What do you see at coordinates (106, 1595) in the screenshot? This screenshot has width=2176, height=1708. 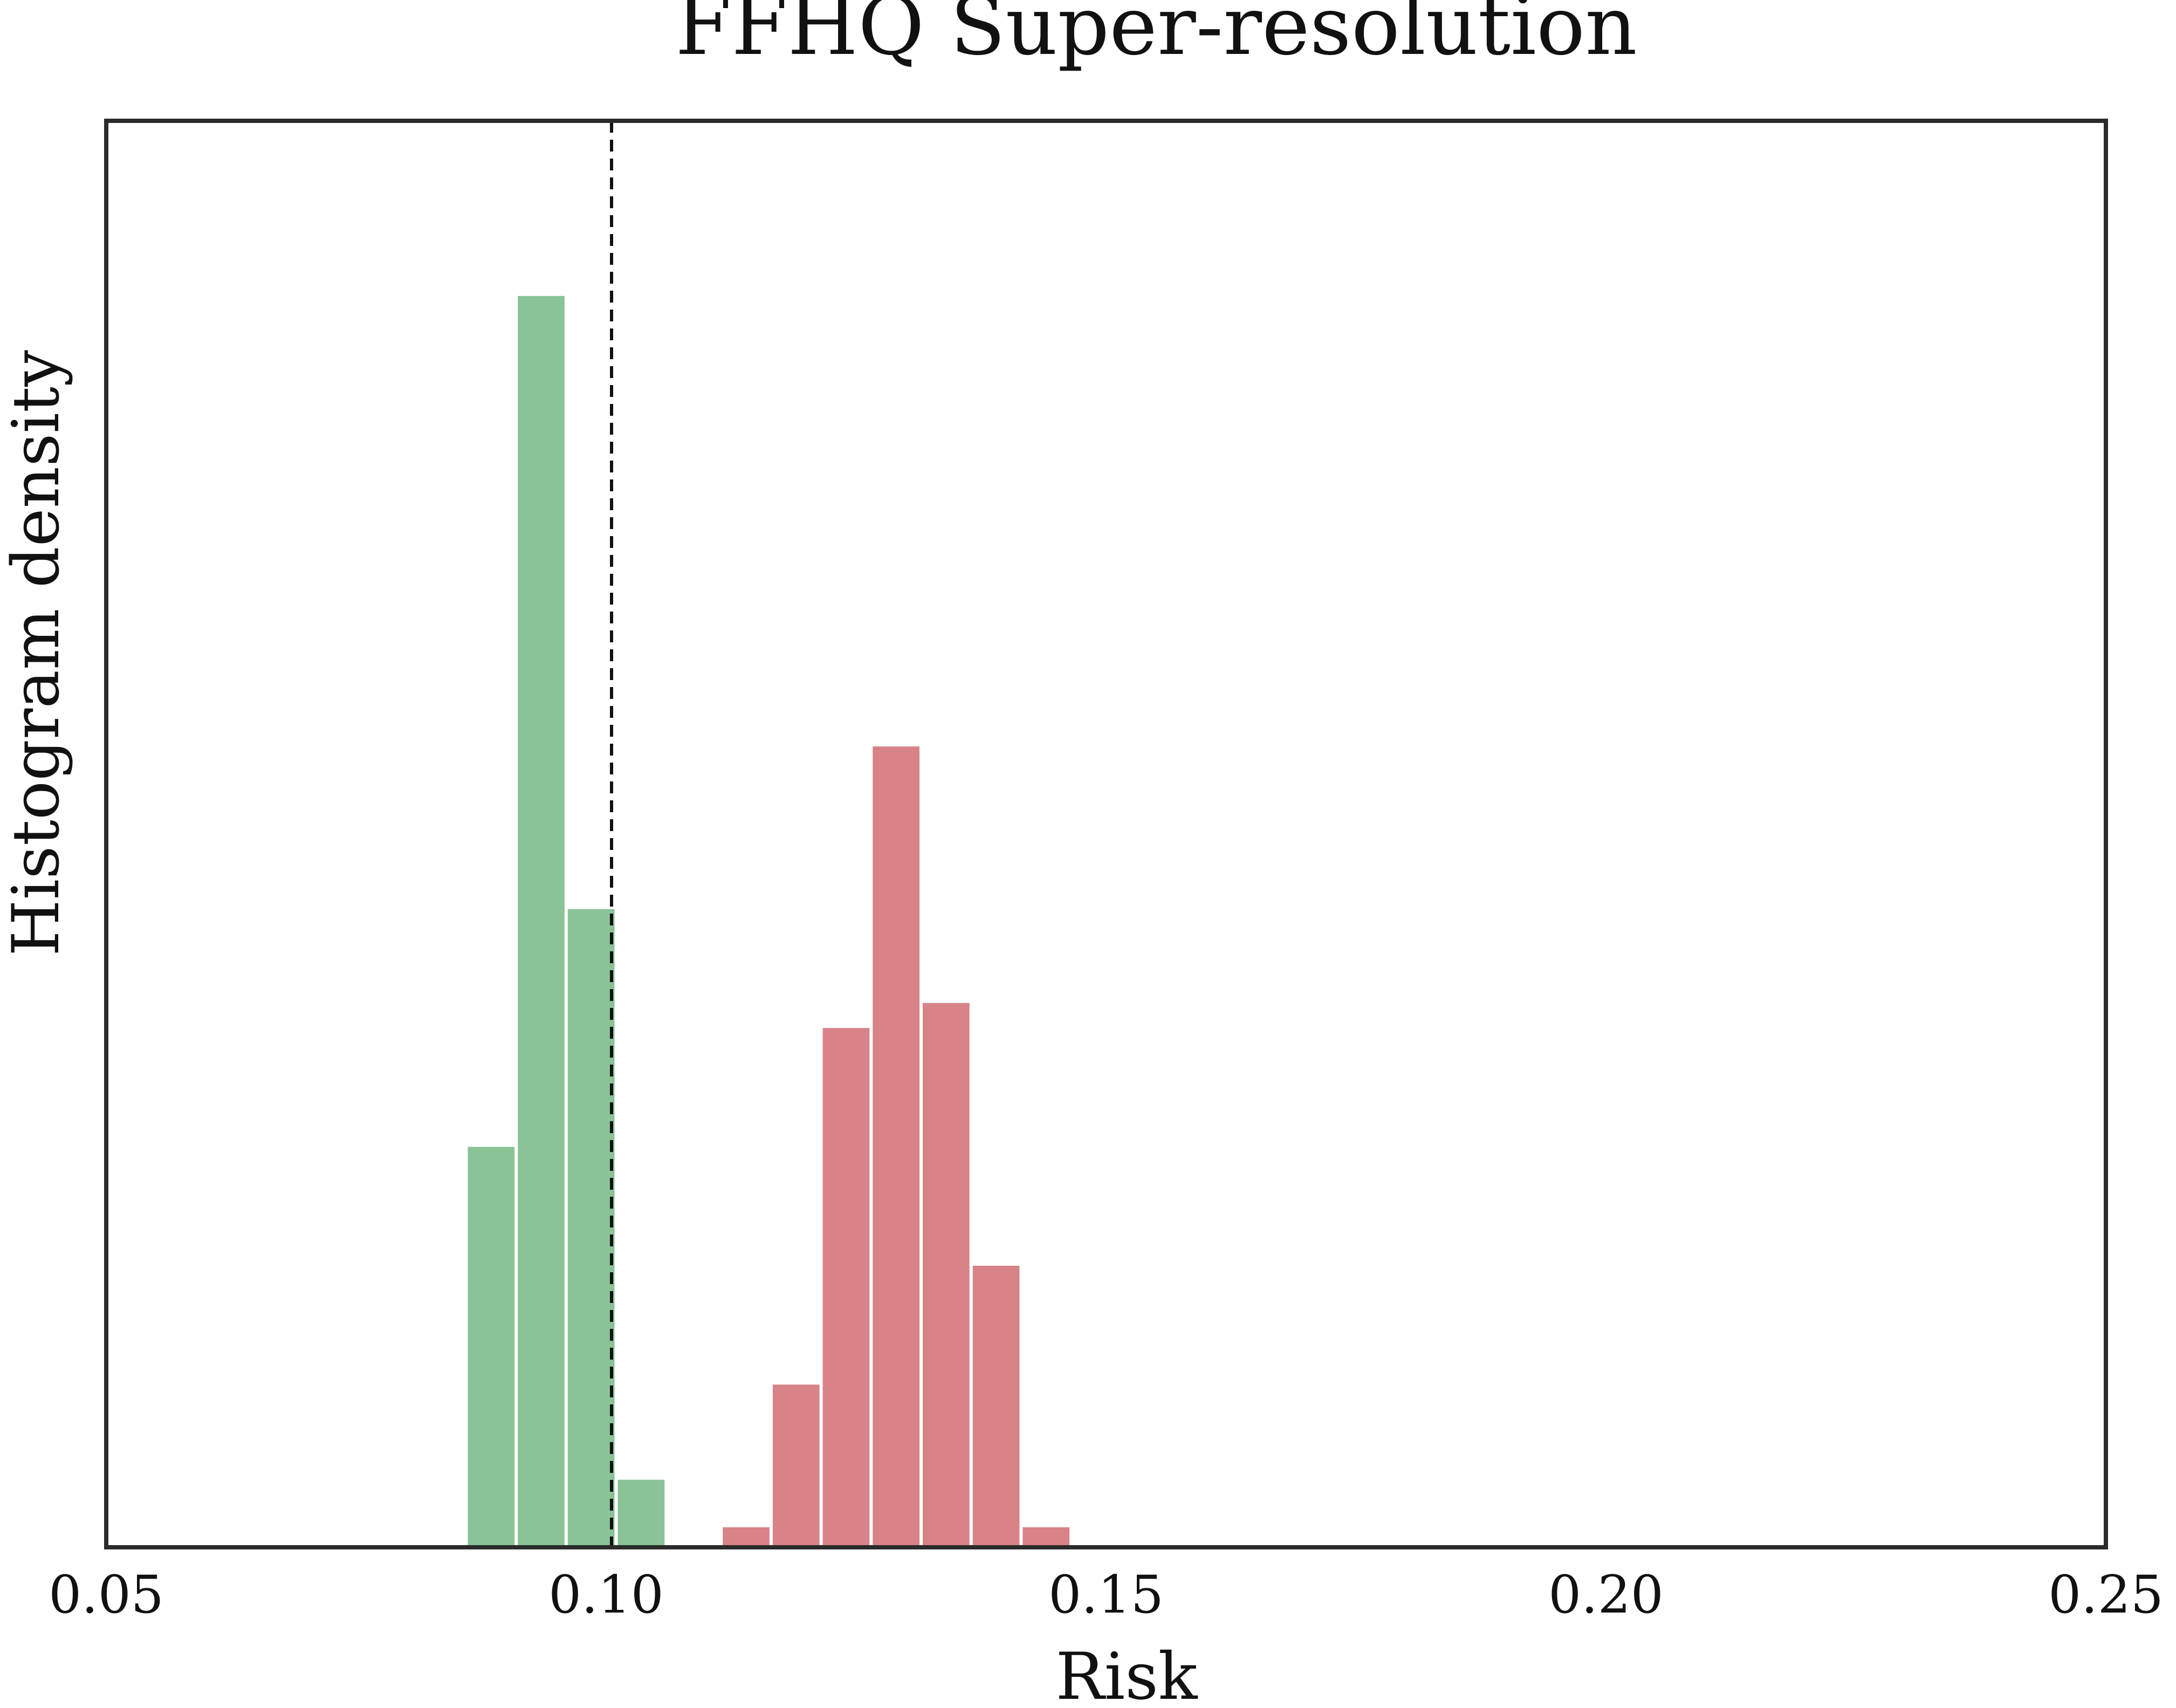 I see `x-tick-label: 0.05` at bounding box center [106, 1595].